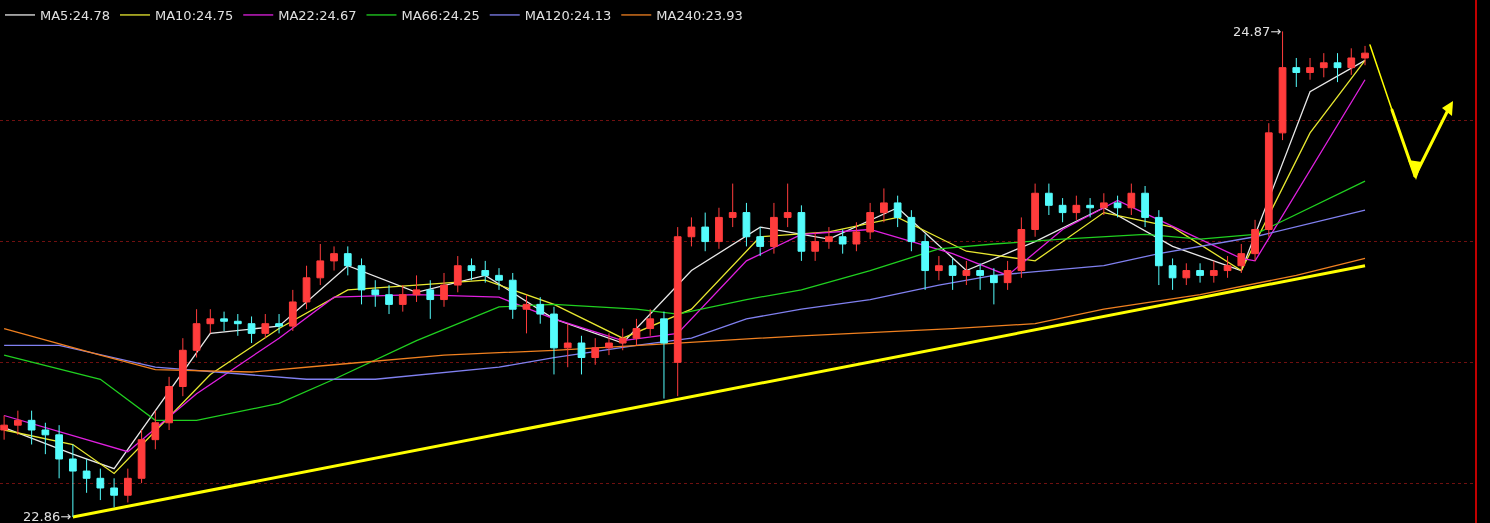 The image size is (1490, 523). What do you see at coordinates (1257, 31) in the screenshot?
I see `annotation: 24.87→` at bounding box center [1257, 31].